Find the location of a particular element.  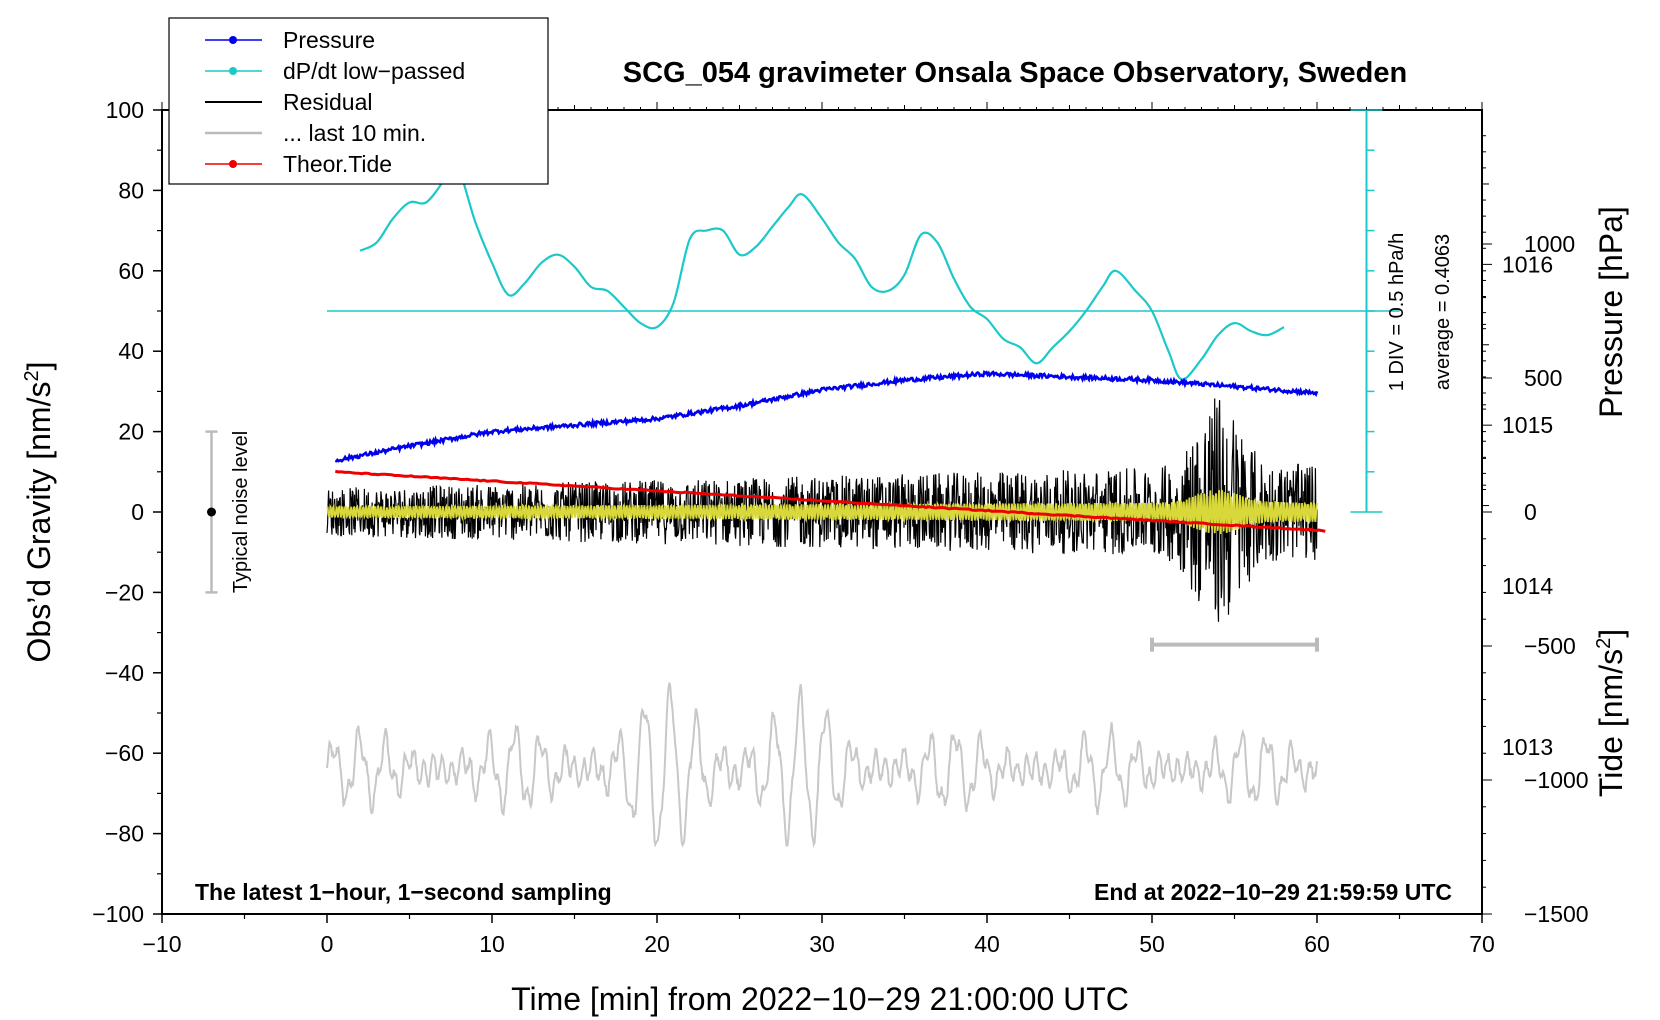

legend-label-dpdt: dP/dt low−passed is located at coordinates (374, 71).